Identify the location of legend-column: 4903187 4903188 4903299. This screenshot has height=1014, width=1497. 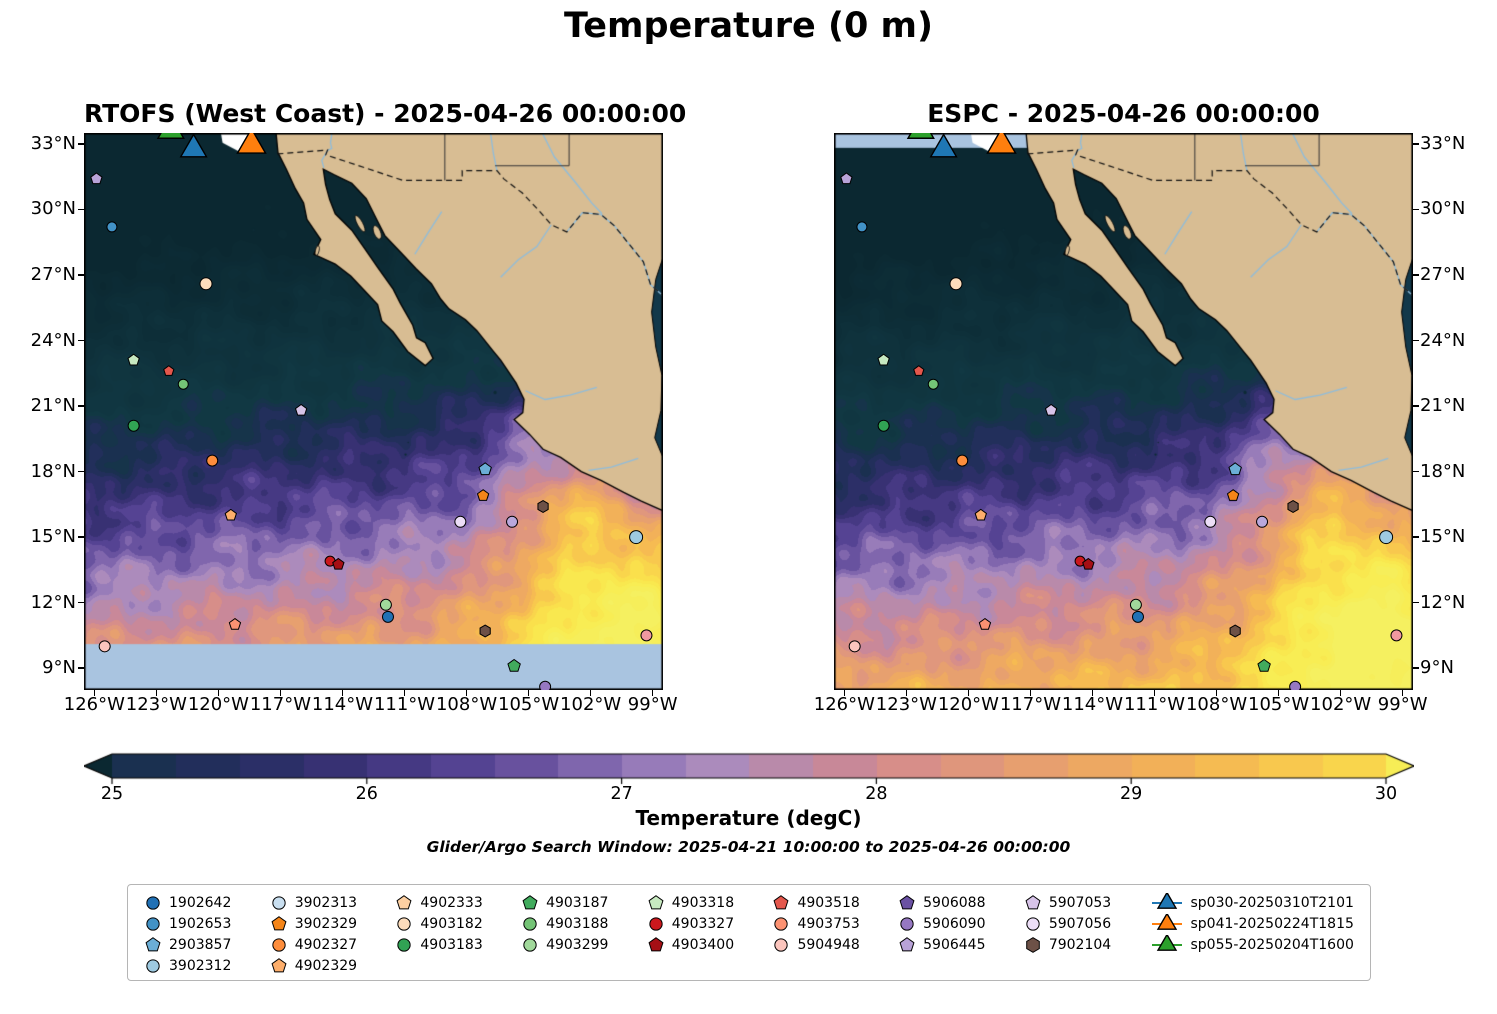
(564, 923).